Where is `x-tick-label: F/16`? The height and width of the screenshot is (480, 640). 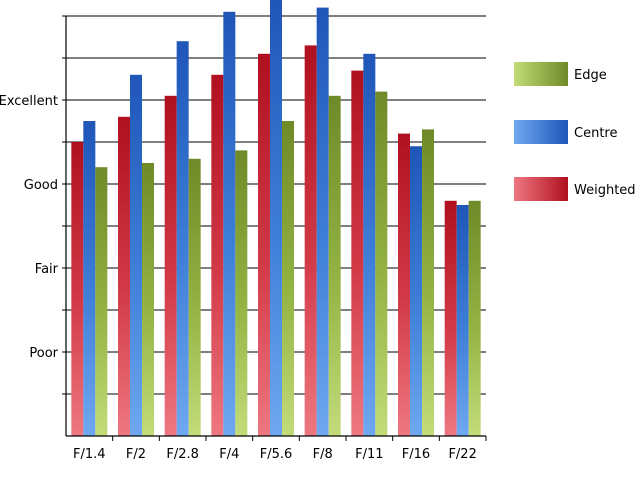
x-tick-label: F/16 is located at coordinates (416, 454).